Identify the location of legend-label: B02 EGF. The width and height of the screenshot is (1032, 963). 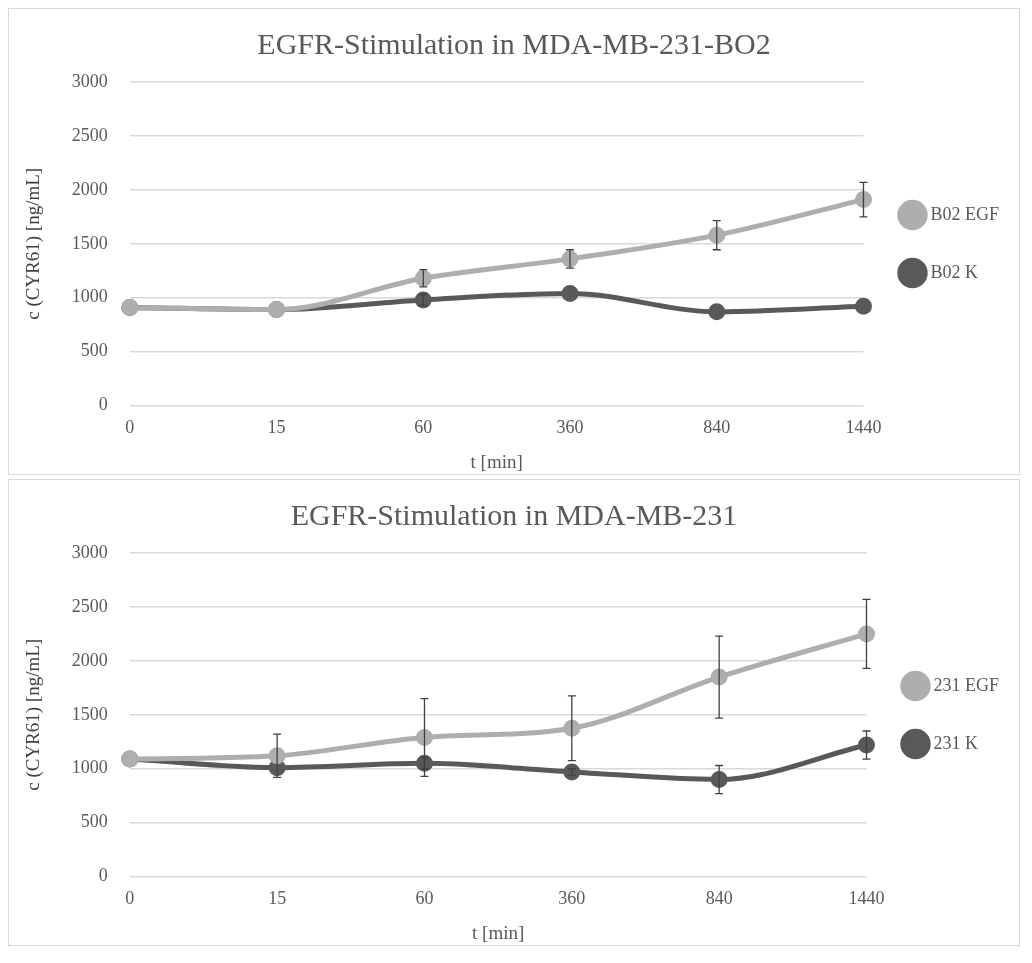
(964, 213).